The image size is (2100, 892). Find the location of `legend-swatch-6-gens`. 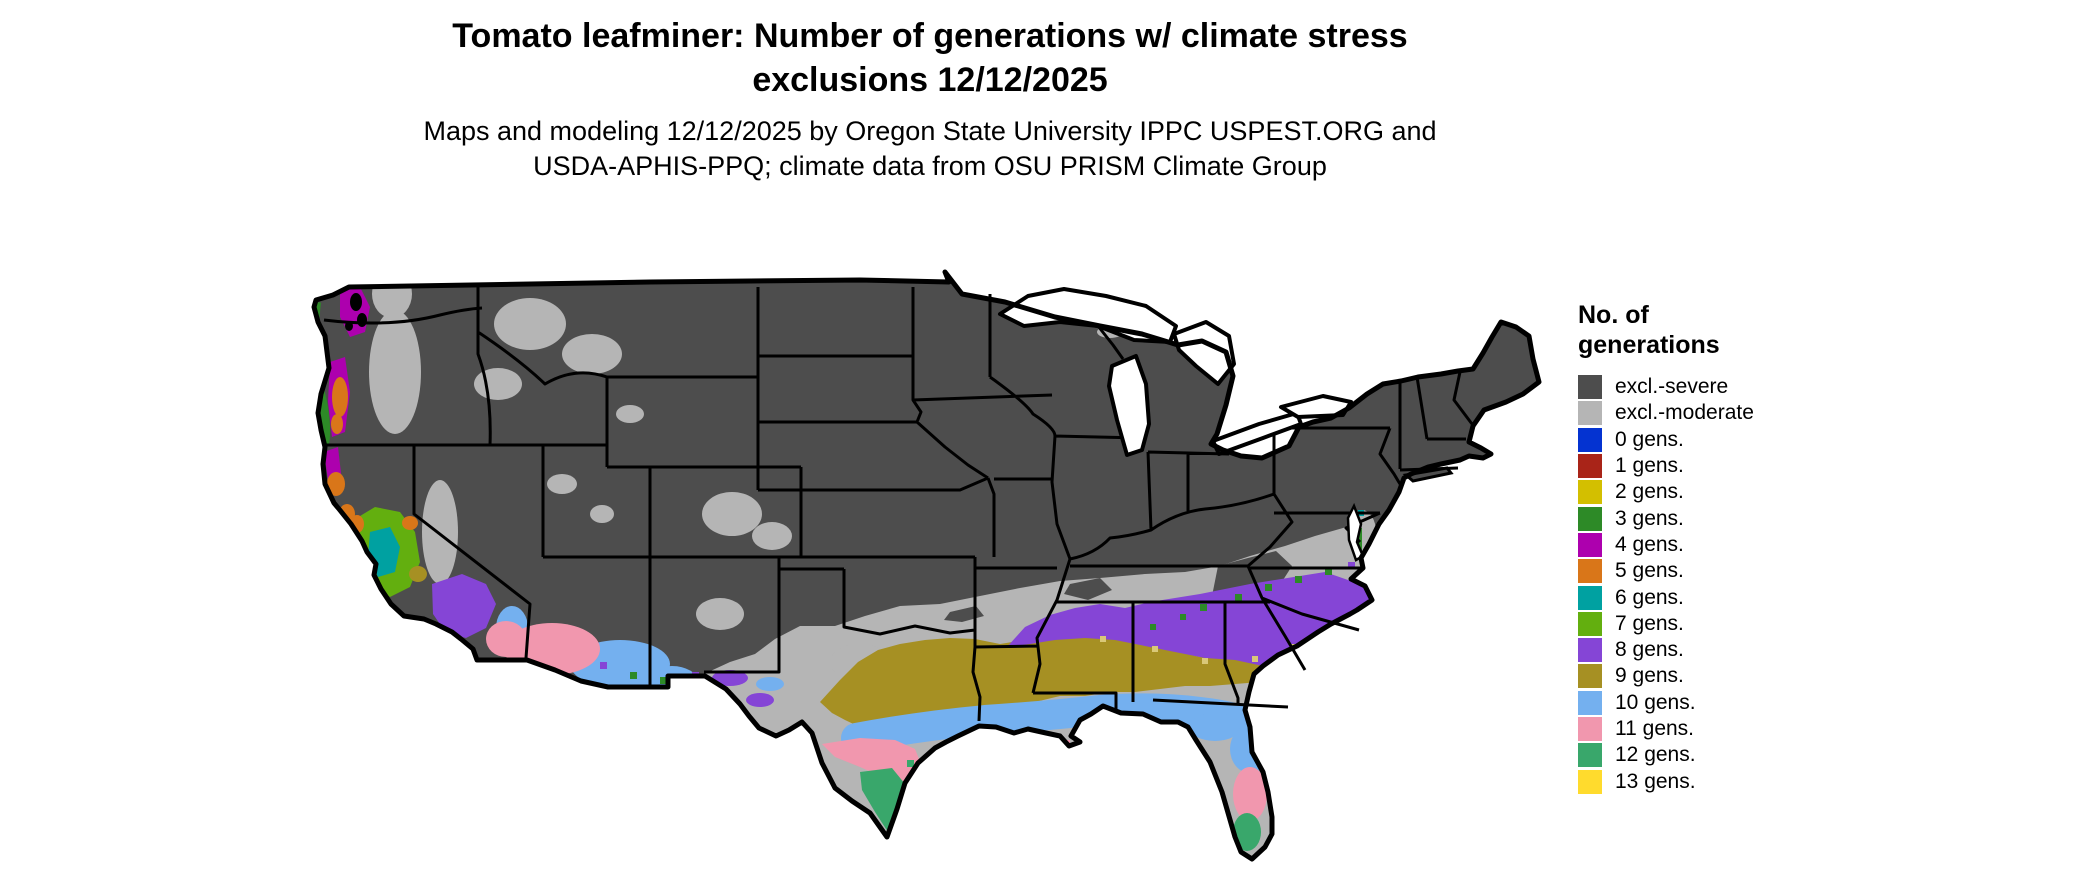

legend-swatch-6-gens is located at coordinates (1590, 597).